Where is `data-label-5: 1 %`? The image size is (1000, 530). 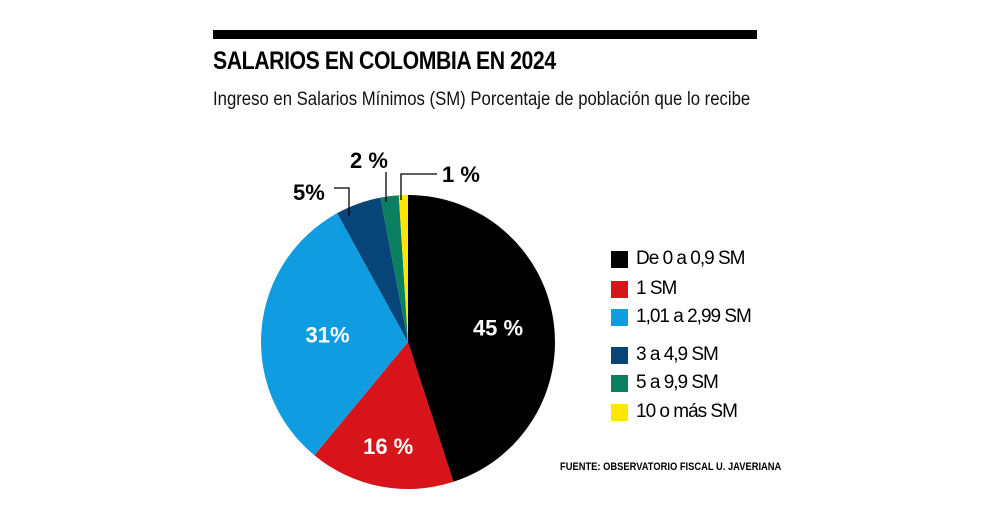 data-label-5: 1 % is located at coordinates (461, 174).